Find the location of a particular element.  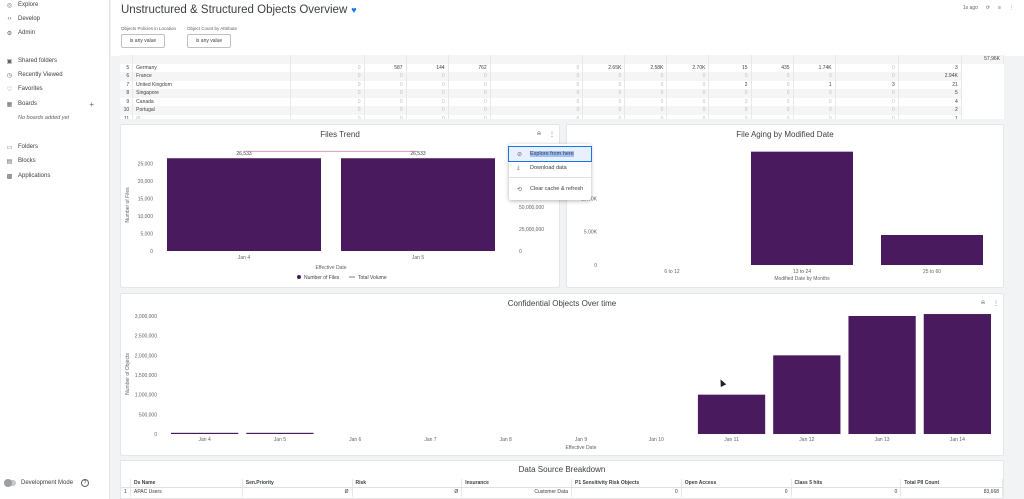

table-row: 9 Canada 0 0 0 0 0 0 0 0 0 0 0 0 4 is located at coordinates (562, 101).